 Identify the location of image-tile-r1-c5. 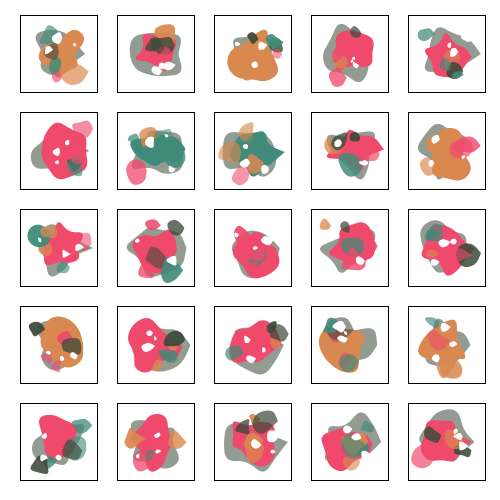
(447, 54).